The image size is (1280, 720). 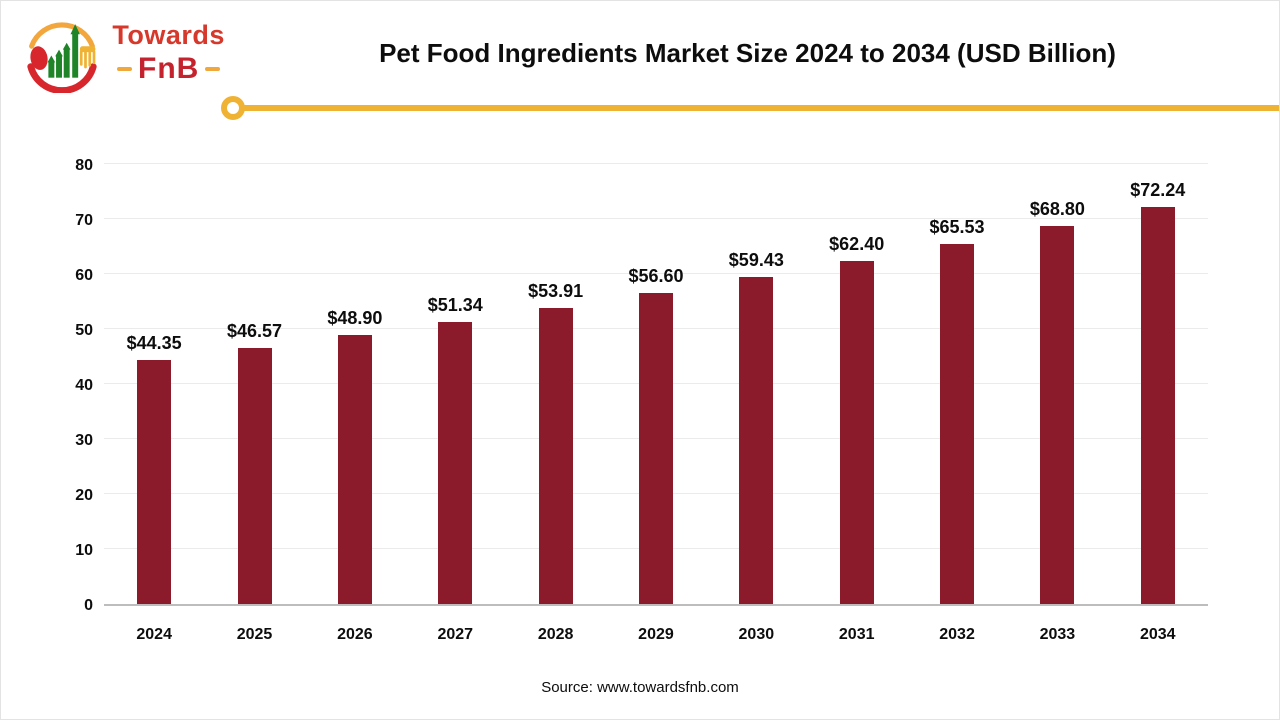 What do you see at coordinates (455, 449) in the screenshot?
I see `bar-2027: $51.34` at bounding box center [455, 449].